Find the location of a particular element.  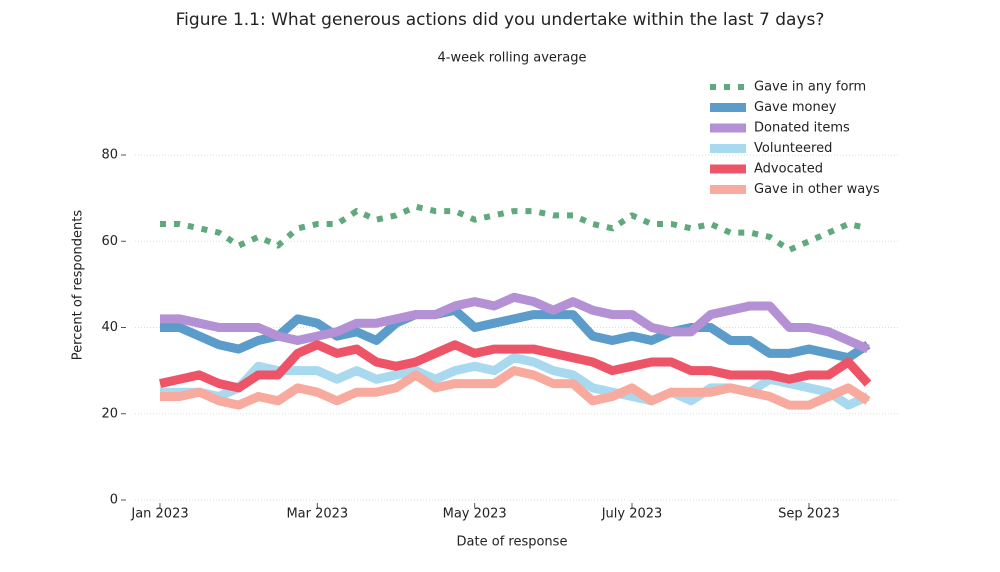

x-tick-label: May 2023 is located at coordinates (475, 514).